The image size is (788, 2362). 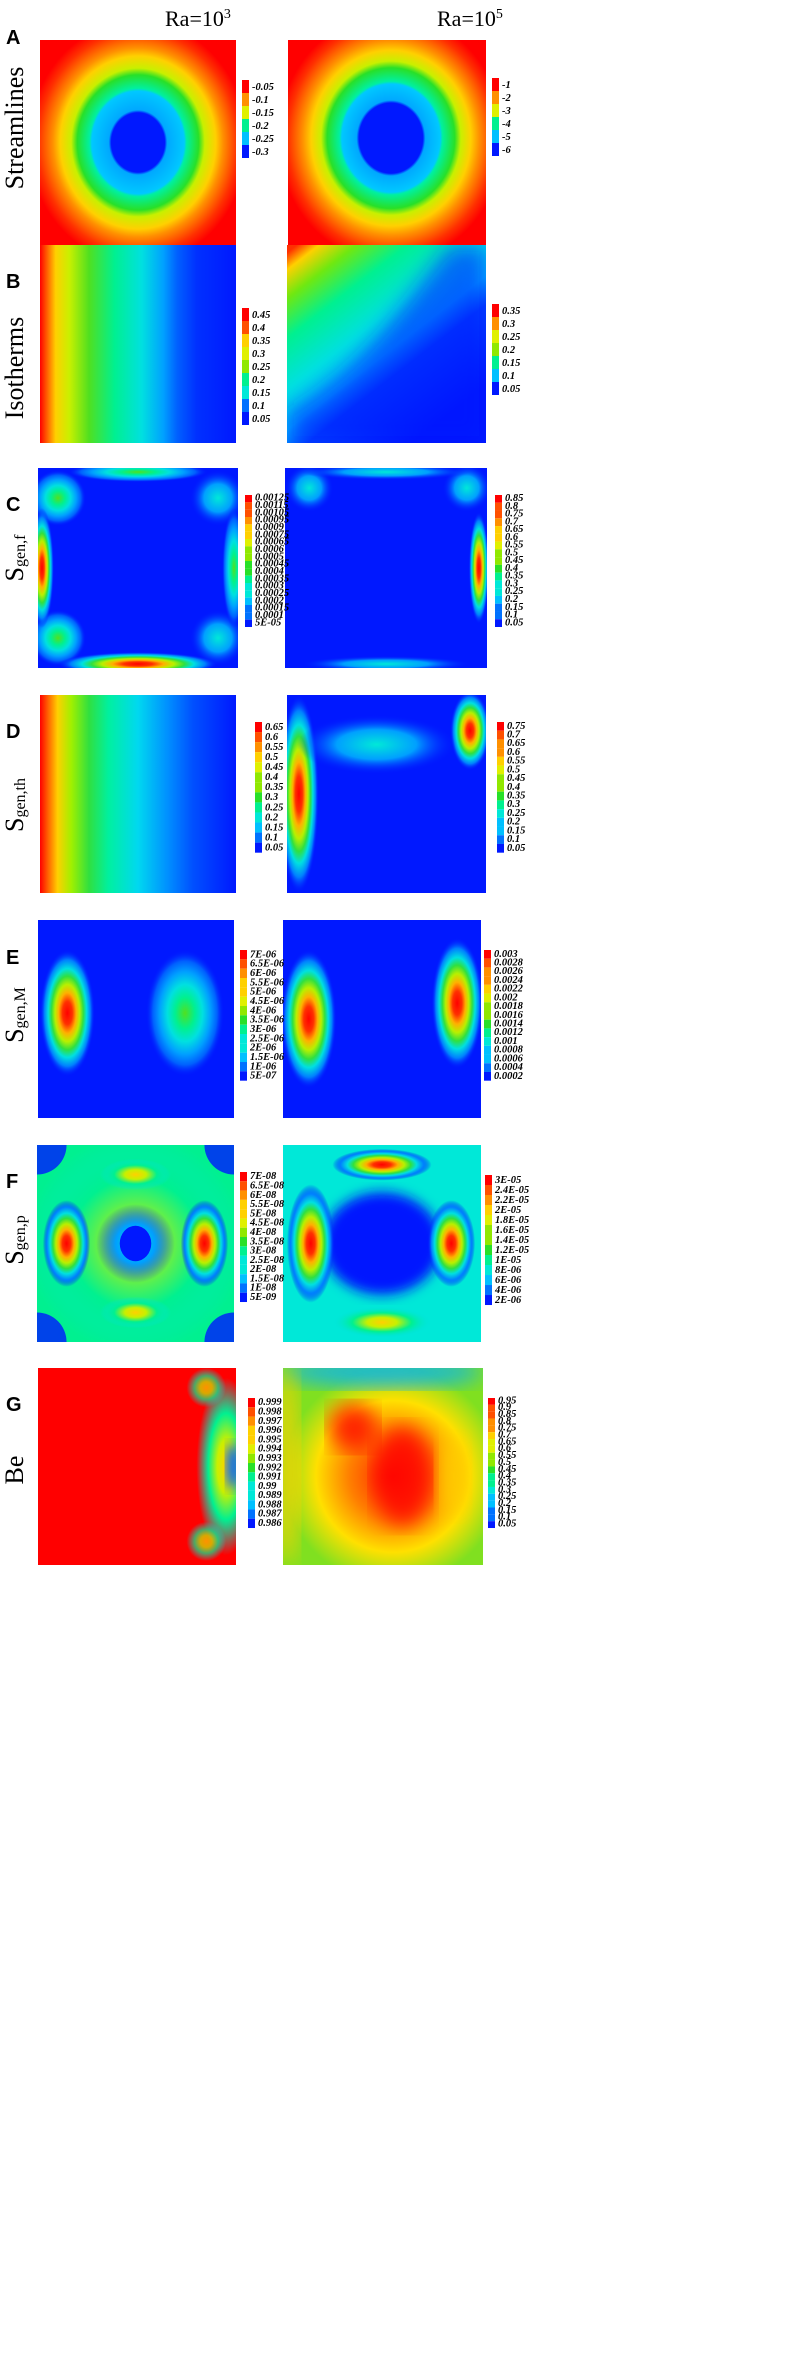 I want to click on legend-label: 0.0026, so click(x=509, y=971).